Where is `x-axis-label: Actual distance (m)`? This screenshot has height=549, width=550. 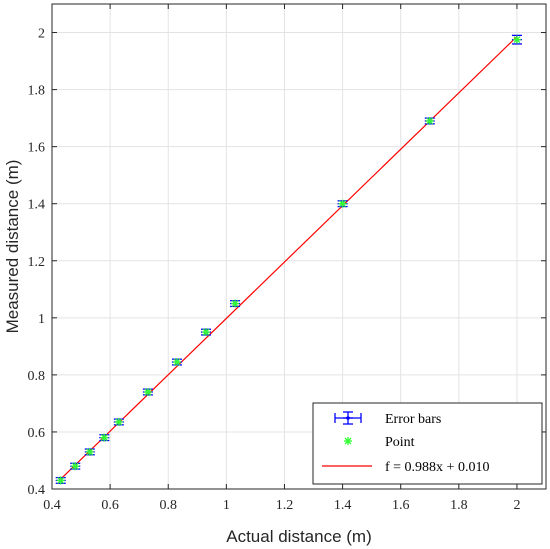
x-axis-label: Actual distance (m) is located at coordinates (299, 536).